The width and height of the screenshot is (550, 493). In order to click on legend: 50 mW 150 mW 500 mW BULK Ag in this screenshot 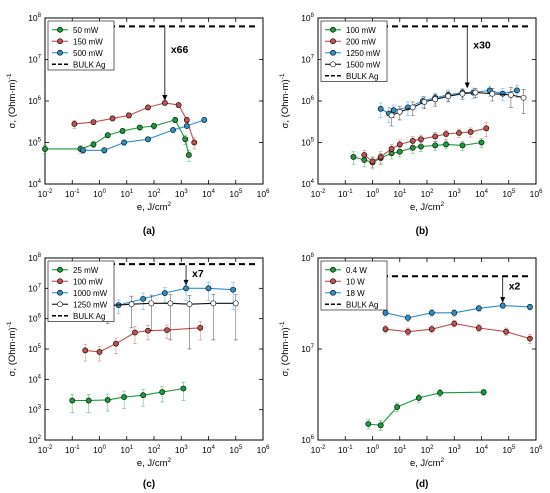, I will do `click(81, 45)`.